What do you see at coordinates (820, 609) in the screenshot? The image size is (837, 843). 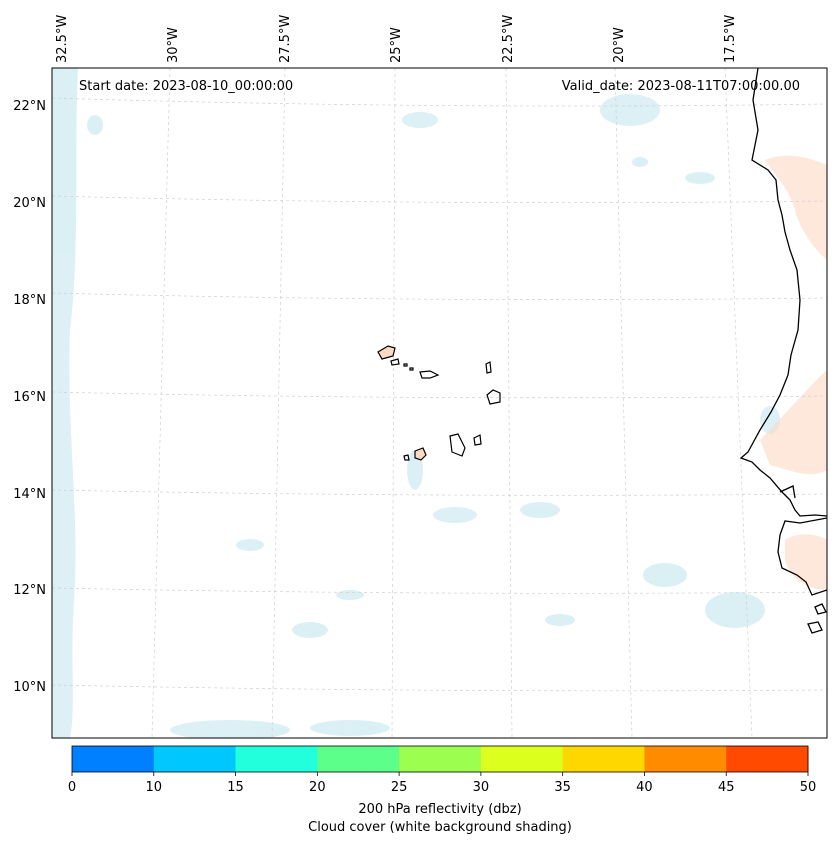 I see `coast-islands-south` at bounding box center [820, 609].